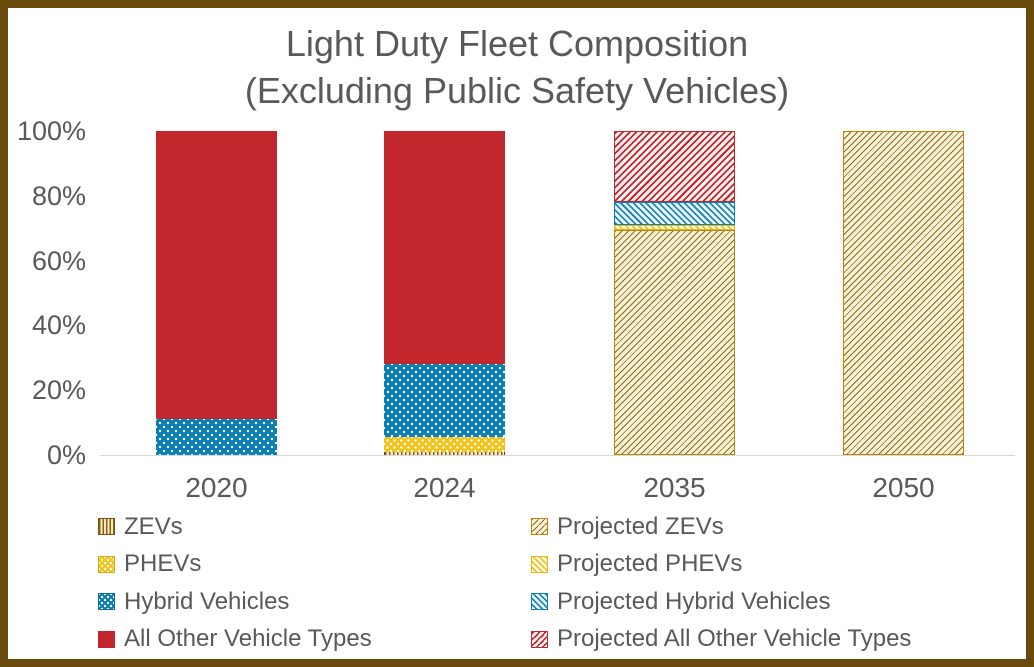 This screenshot has height=667, width=1034. I want to click on bar-2020, so click(216, 293).